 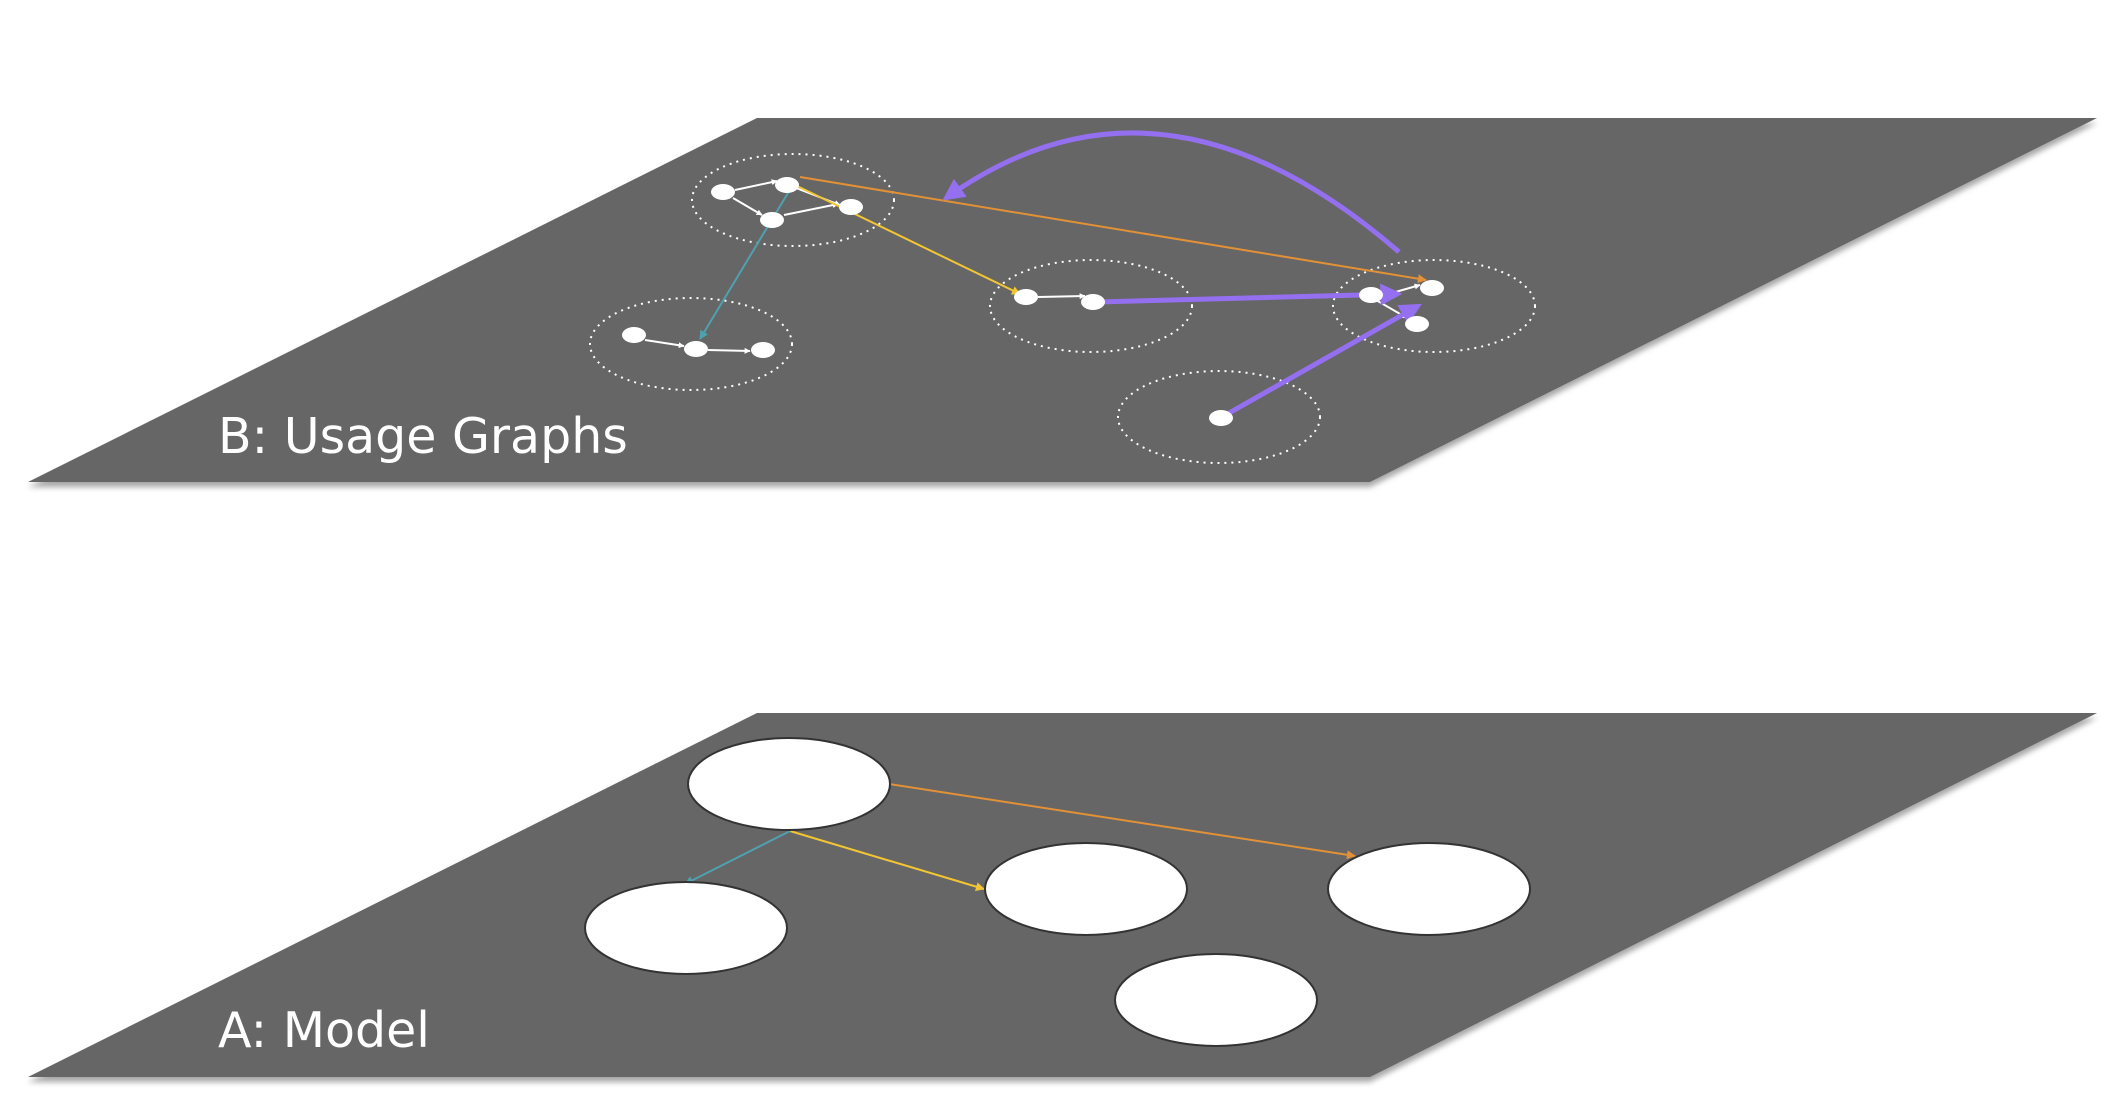 I want to click on usage-nodes, so click(x=1033, y=301).